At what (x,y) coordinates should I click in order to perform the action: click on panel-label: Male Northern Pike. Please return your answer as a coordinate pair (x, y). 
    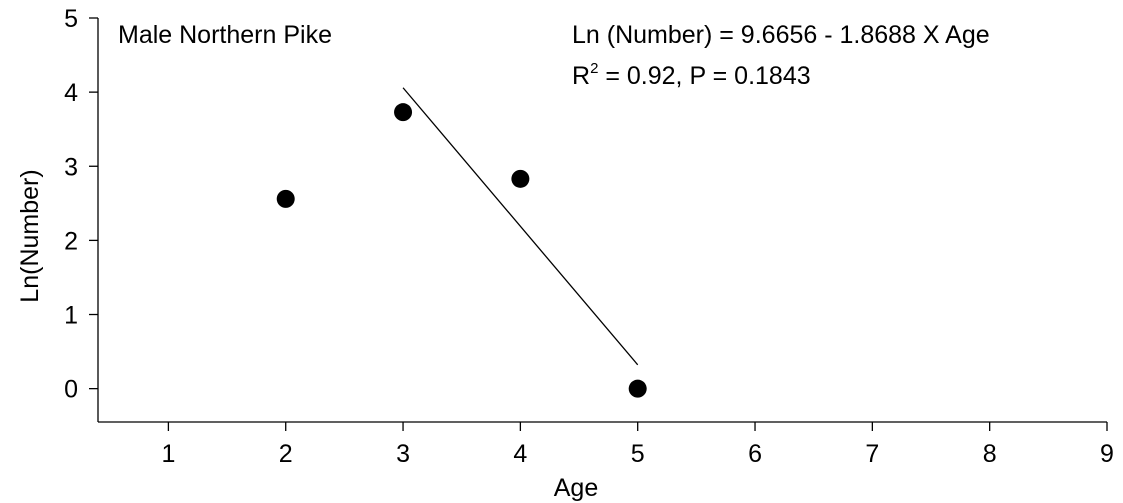
    Looking at the image, I should click on (225, 35).